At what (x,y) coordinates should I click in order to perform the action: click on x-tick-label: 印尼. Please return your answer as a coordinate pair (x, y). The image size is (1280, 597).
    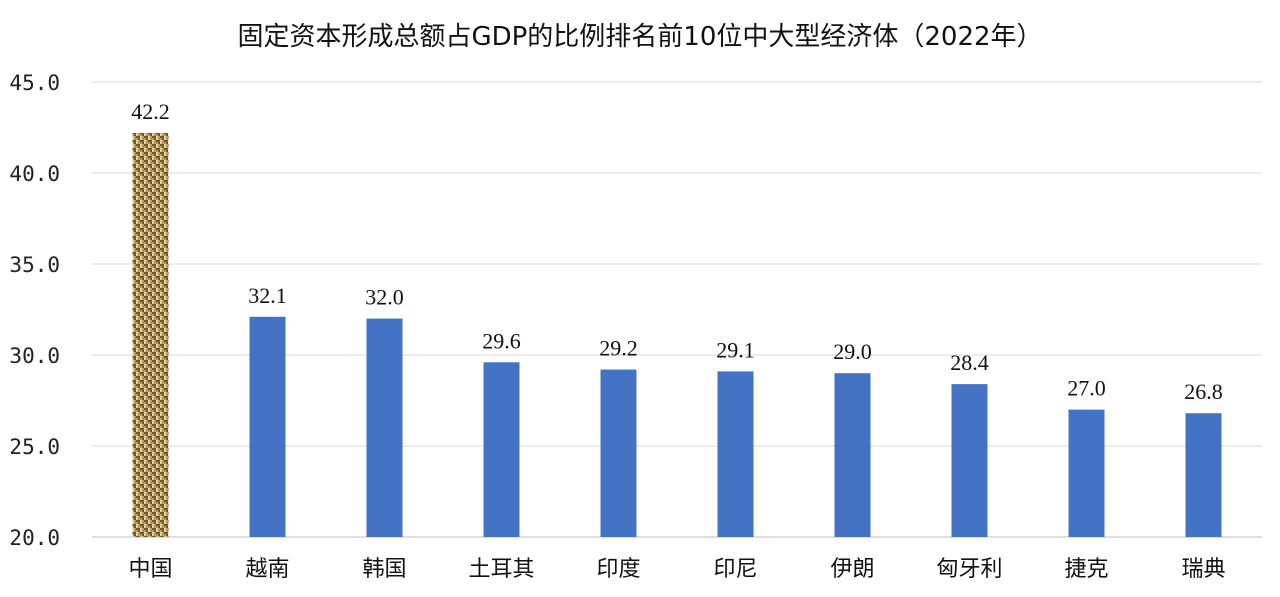
    Looking at the image, I should click on (735, 569).